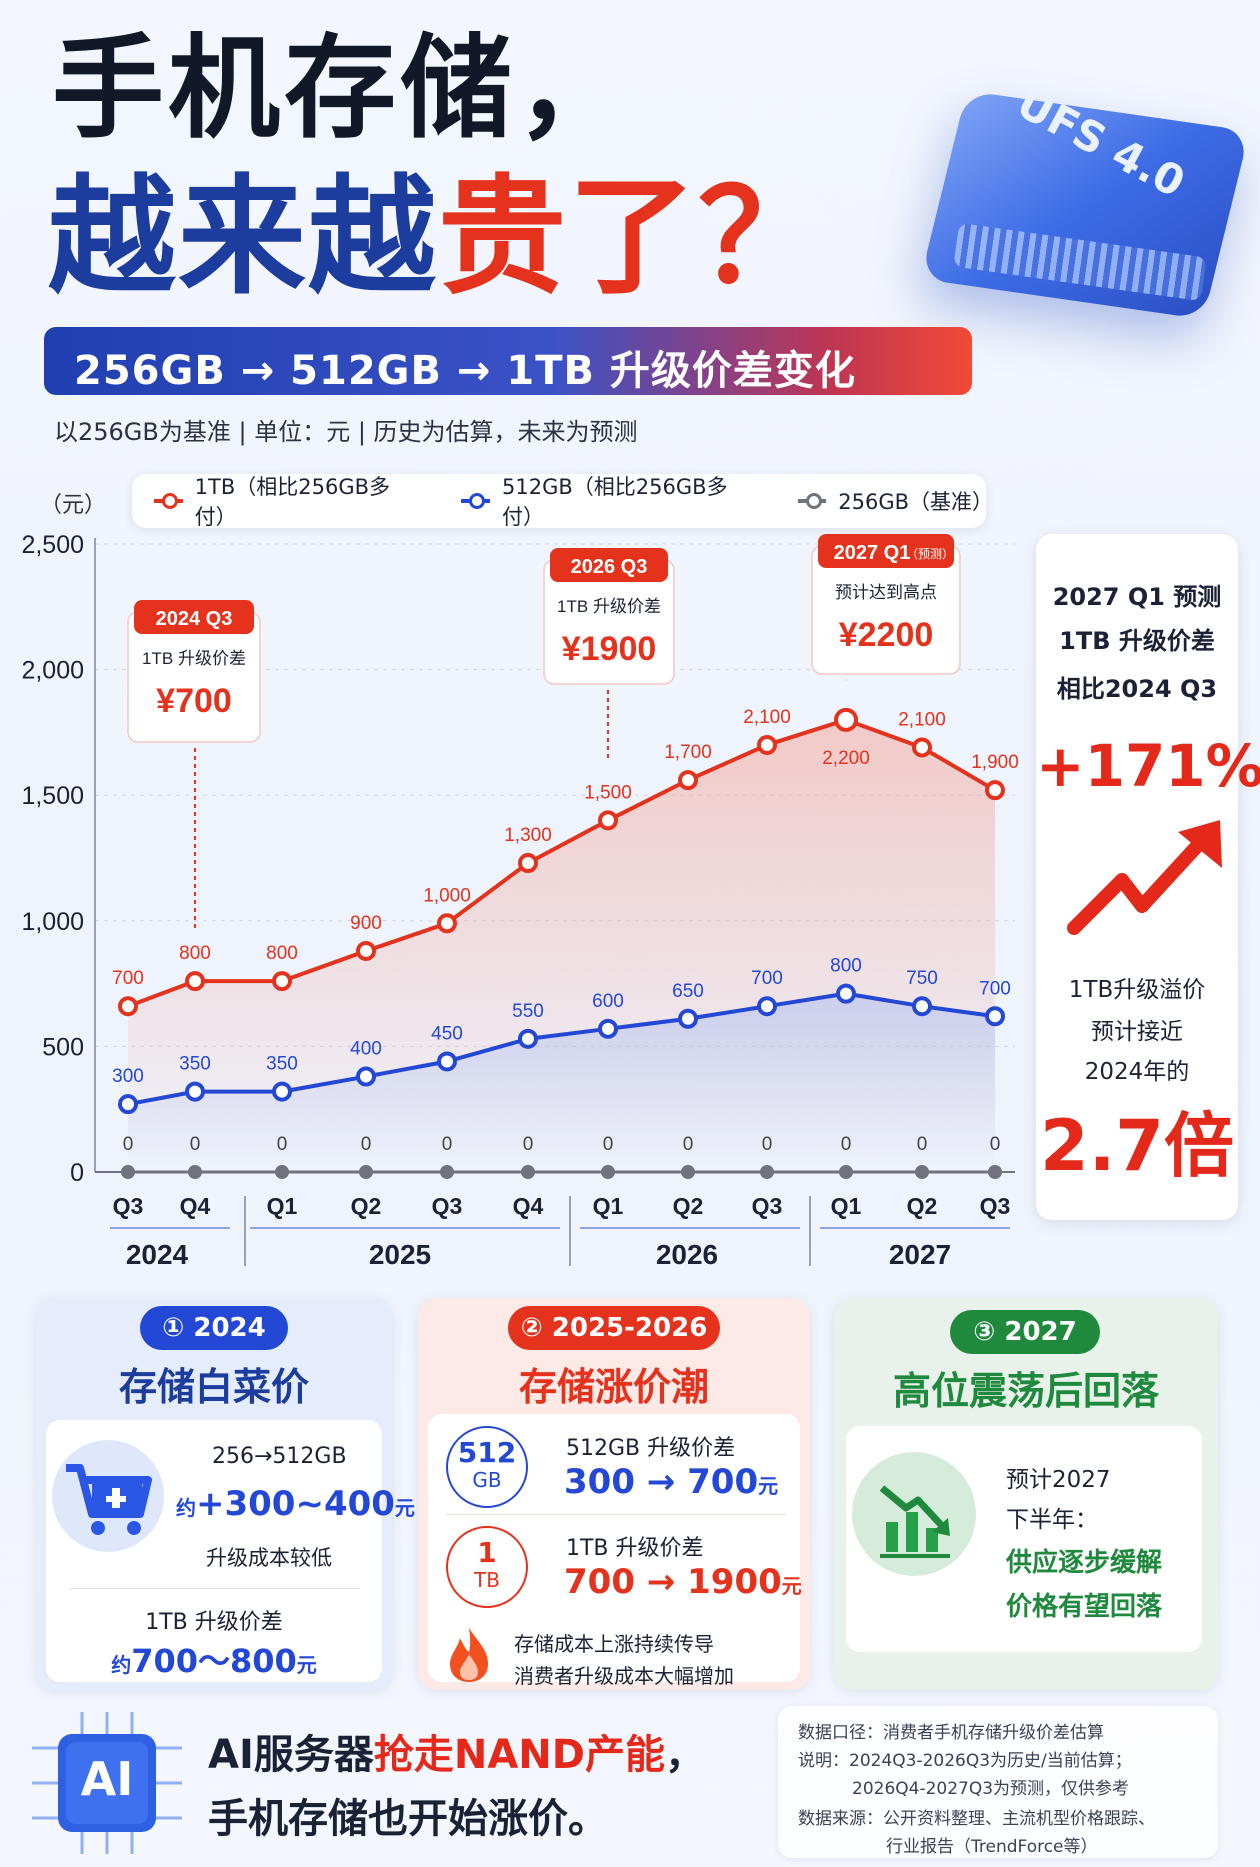 This screenshot has height=1867, width=1260. I want to click on summary-percent: +171%, so click(1148, 766).